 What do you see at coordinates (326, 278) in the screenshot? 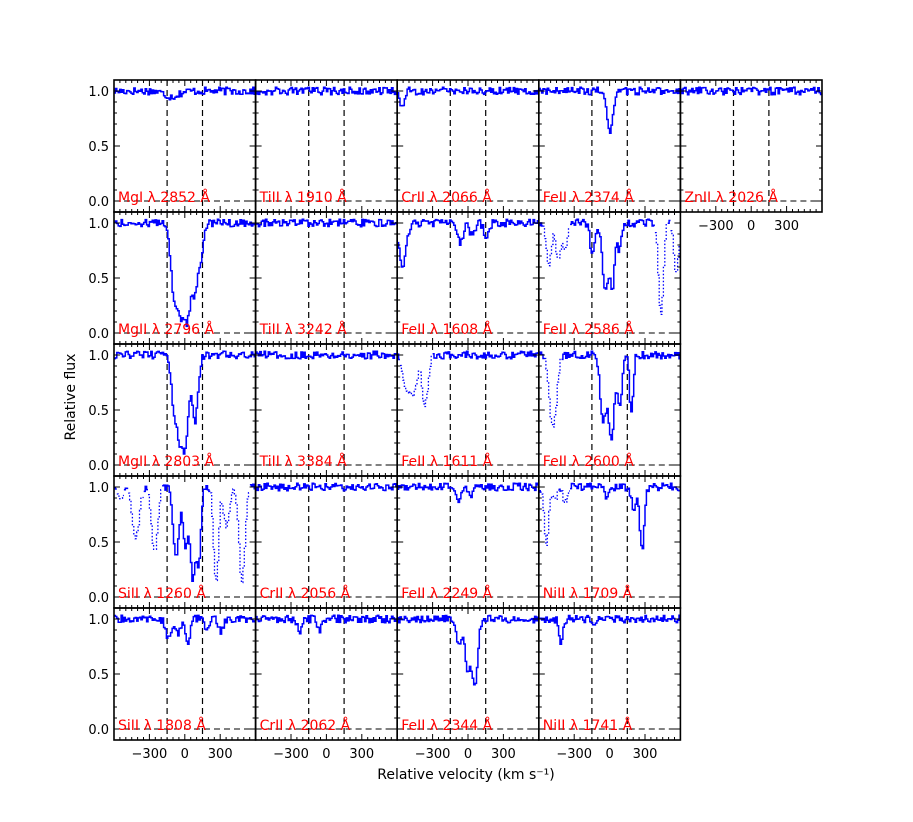
I see `spectrum-panel: TiII λ 3242 Å` at bounding box center [326, 278].